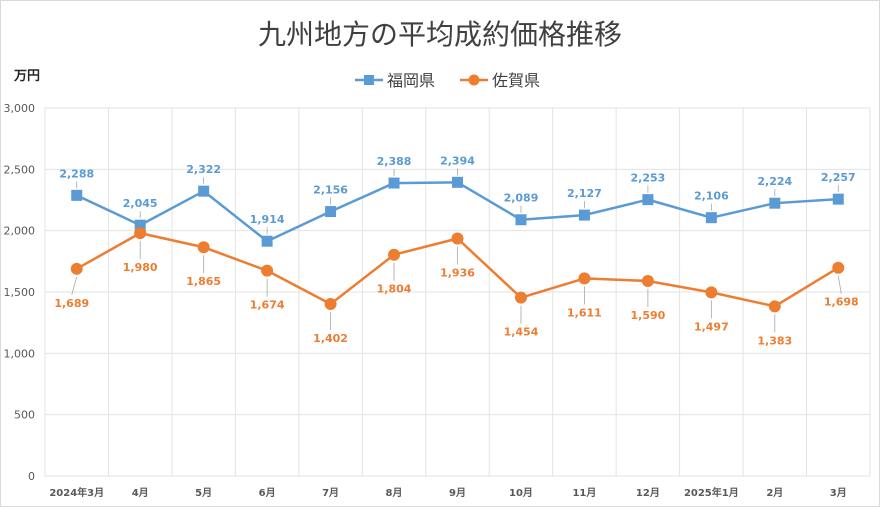 The width and height of the screenshot is (880, 507). I want to click on y-tick-label: 1,000, so click(20, 353).